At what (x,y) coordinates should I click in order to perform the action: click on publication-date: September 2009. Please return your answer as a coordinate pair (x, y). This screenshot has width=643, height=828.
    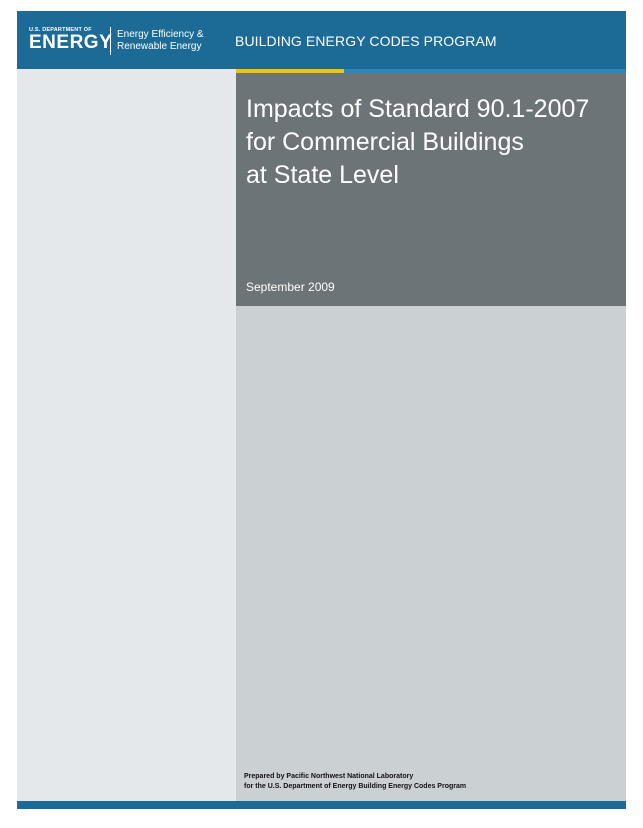
    Looking at the image, I should click on (290, 287).